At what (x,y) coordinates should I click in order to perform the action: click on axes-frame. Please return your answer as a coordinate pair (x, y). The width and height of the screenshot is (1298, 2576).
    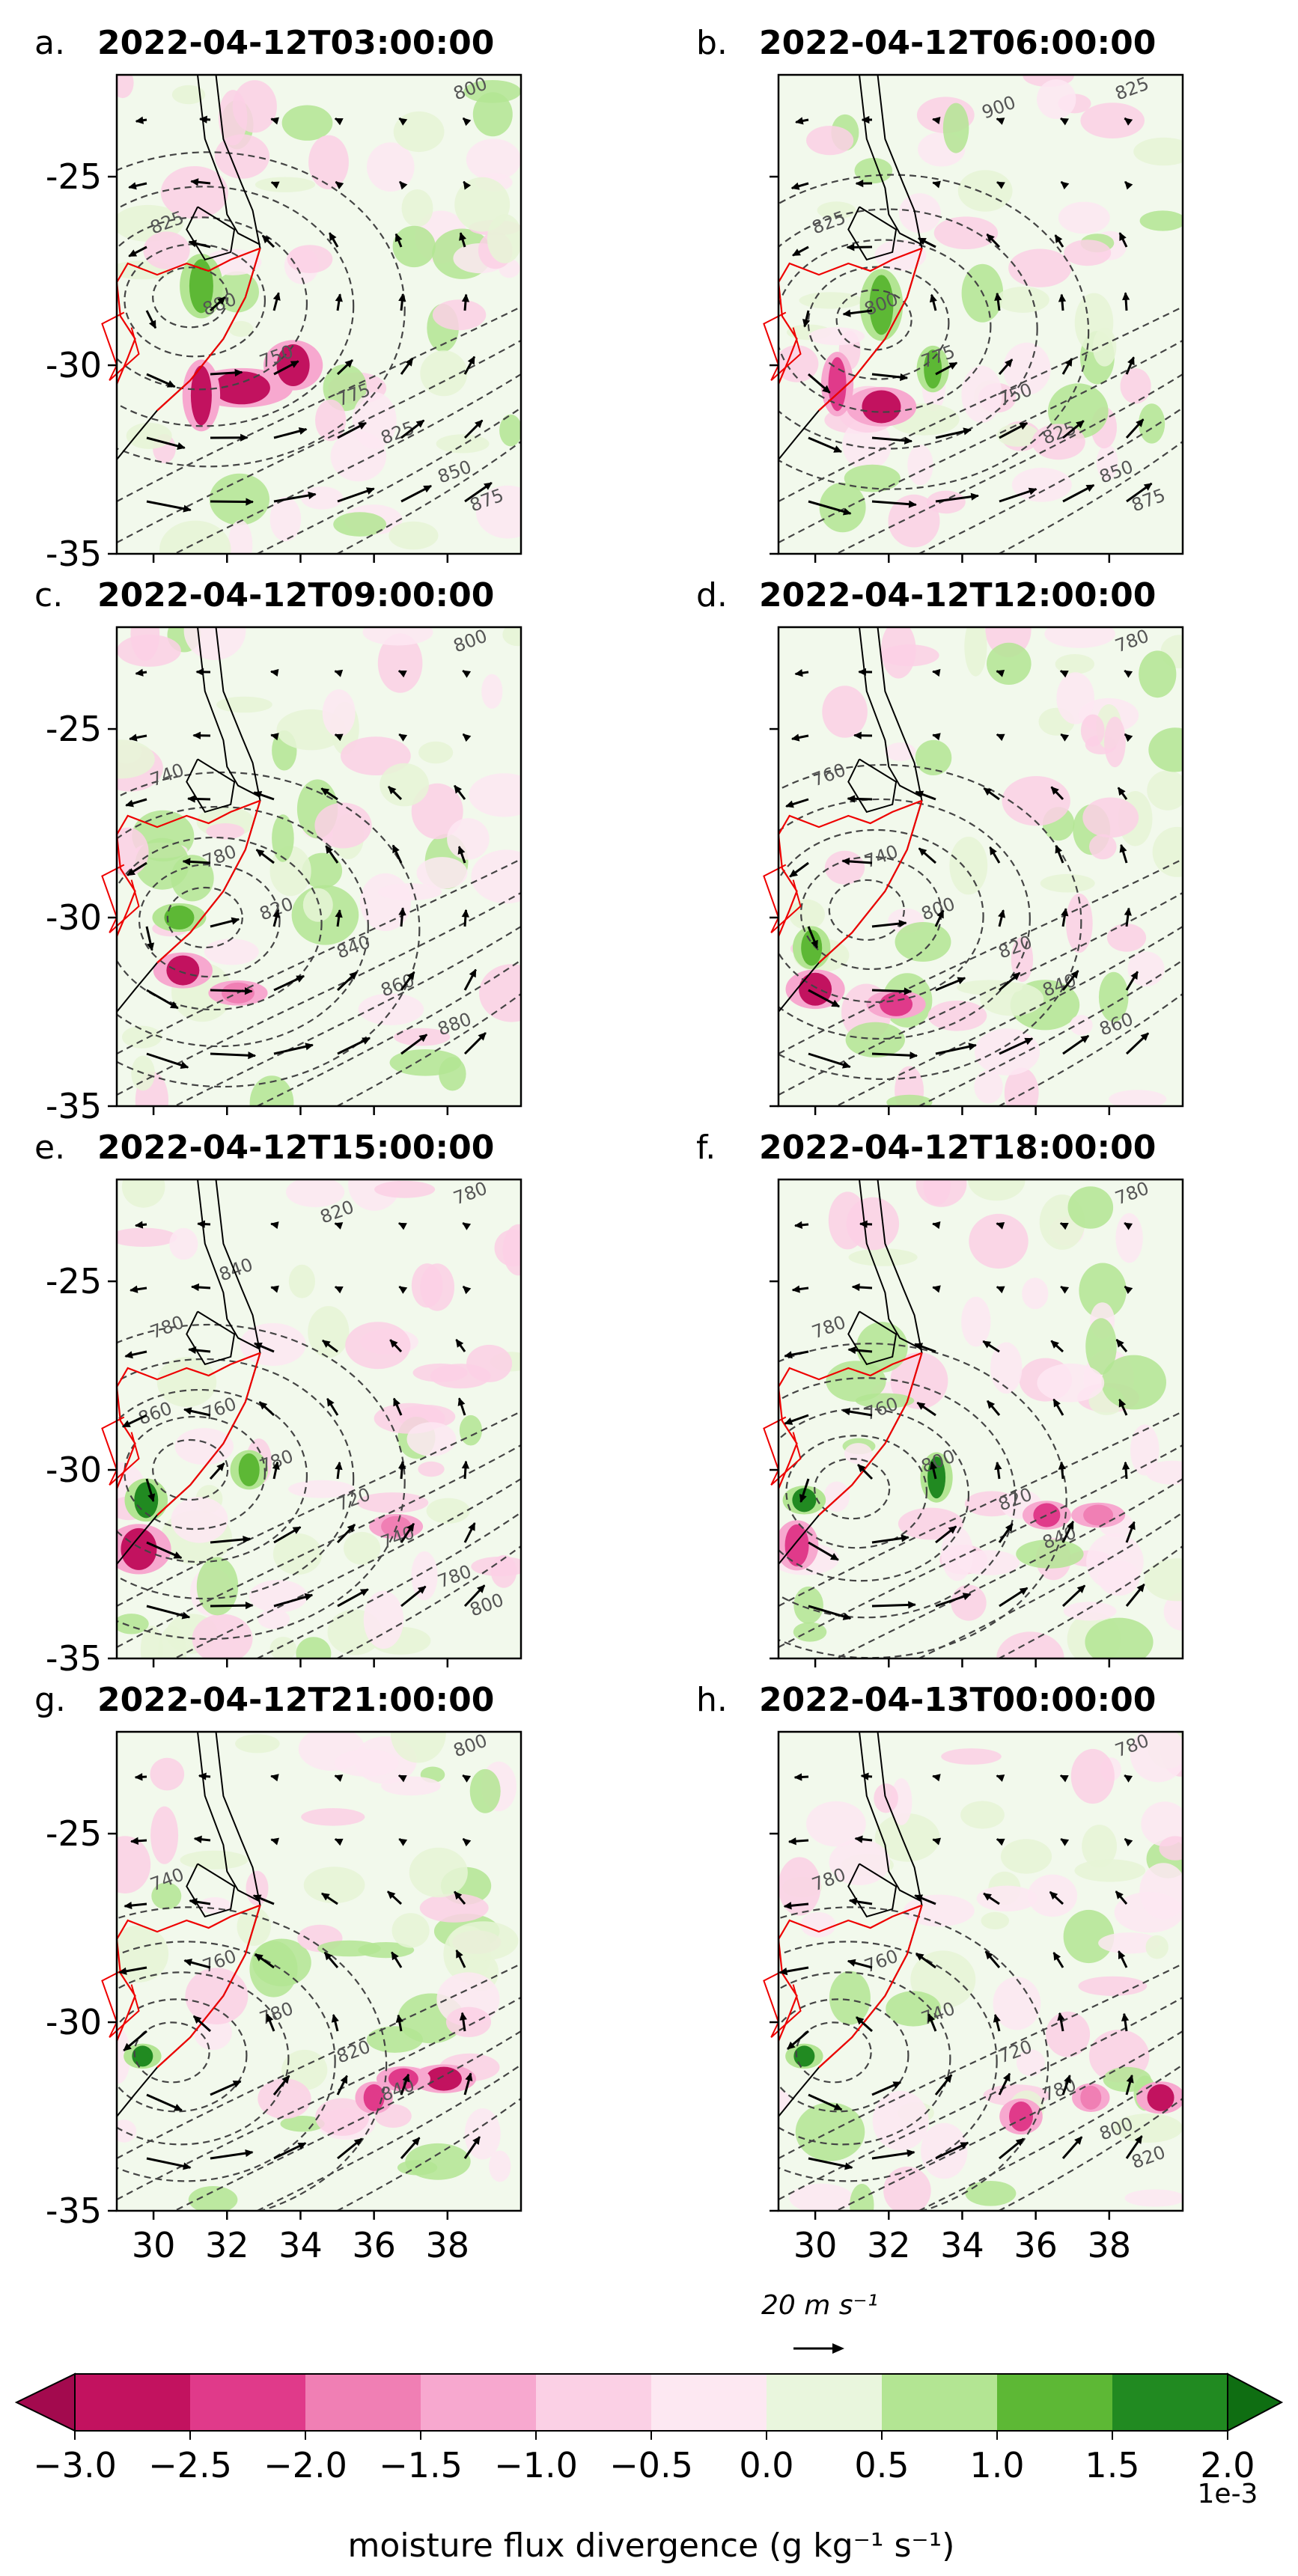
    Looking at the image, I should click on (980, 867).